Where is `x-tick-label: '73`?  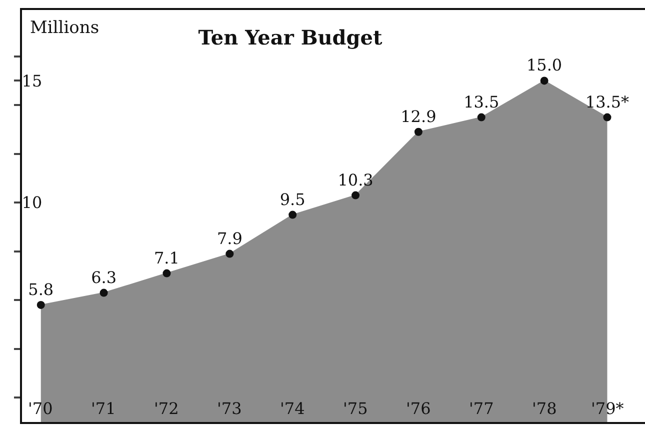 x-tick-label: '73 is located at coordinates (229, 408).